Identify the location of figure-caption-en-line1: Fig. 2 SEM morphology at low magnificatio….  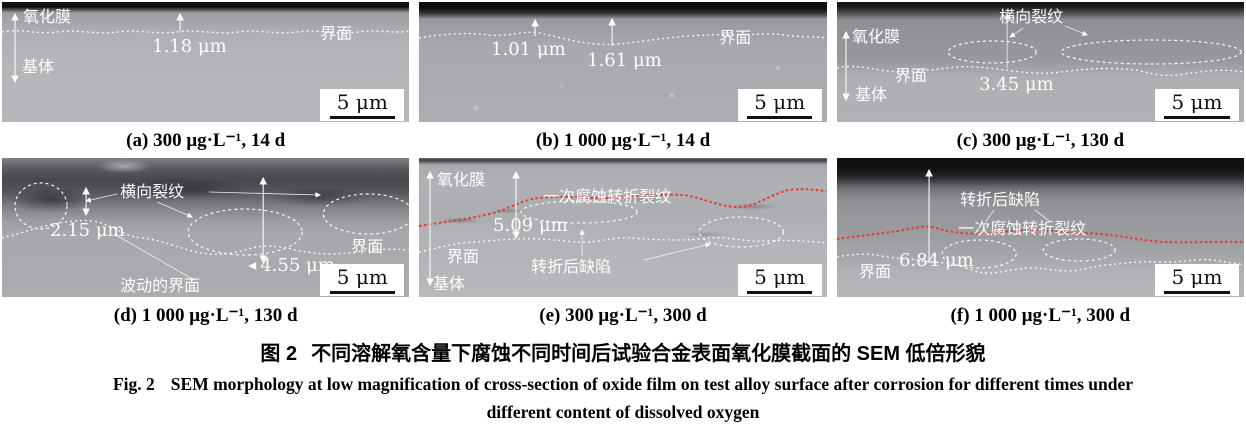
(623, 384).